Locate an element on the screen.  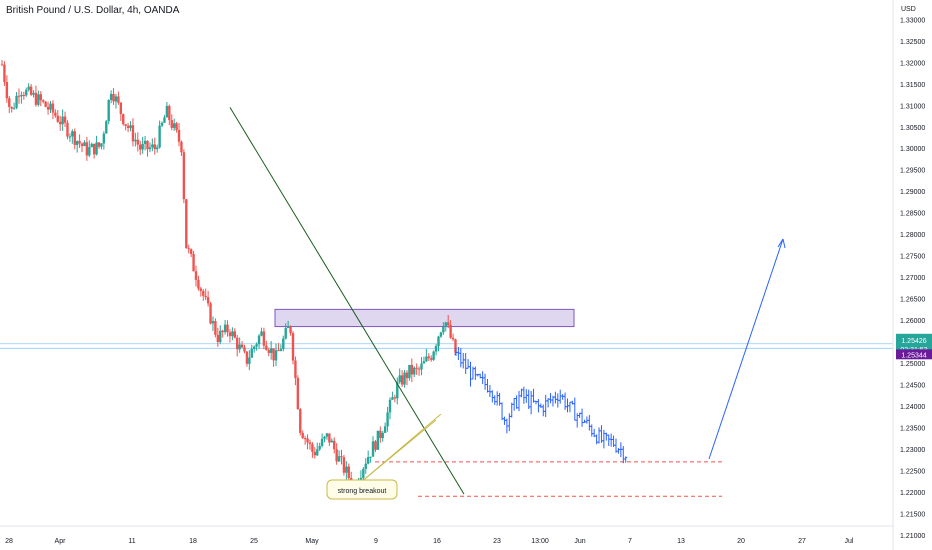
price-tick-label: 1.30000 is located at coordinates (912, 149).